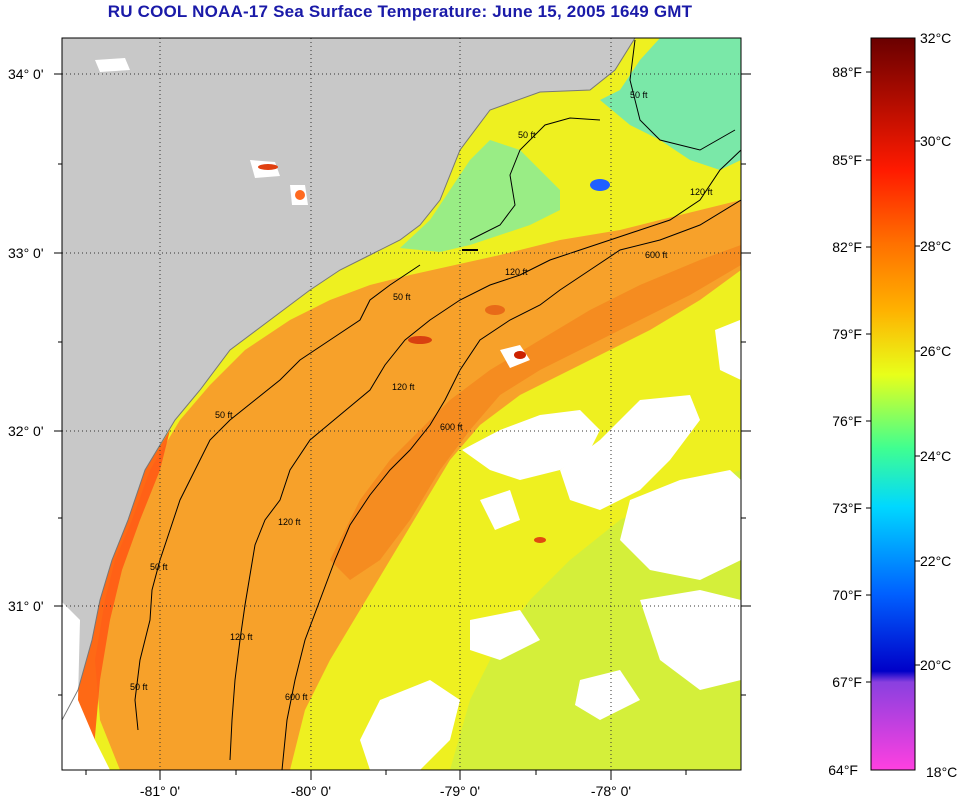  I want to click on f-label-70: 70°F, so click(847, 595).